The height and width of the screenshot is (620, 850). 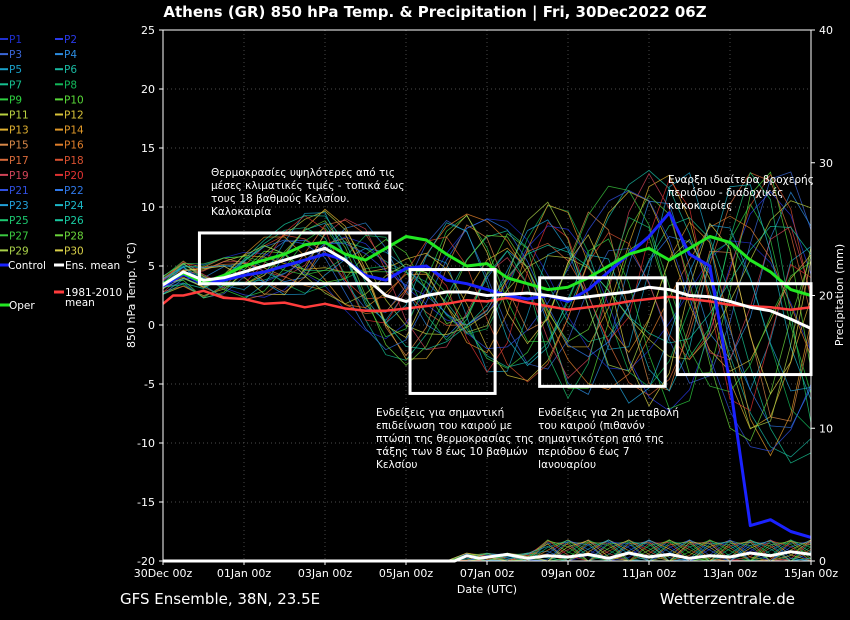 I want to click on y-tick-label: 0, so click(x=151, y=325).